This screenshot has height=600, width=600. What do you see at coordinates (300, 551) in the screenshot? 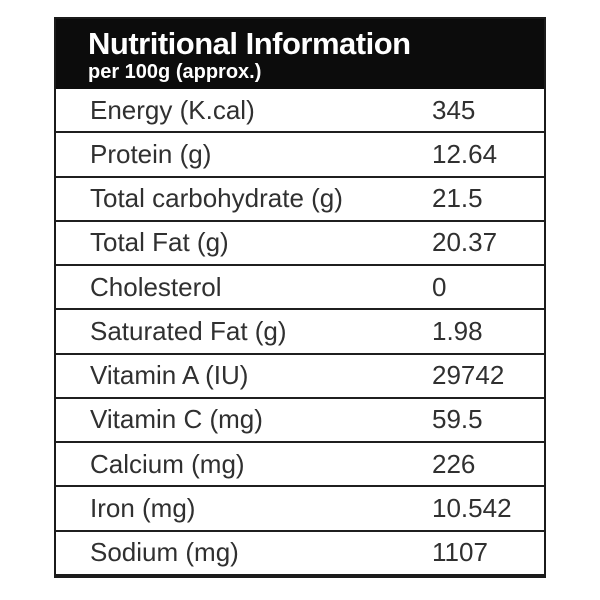
I see `table-row: Sodium (mg) 1107` at bounding box center [300, 551].